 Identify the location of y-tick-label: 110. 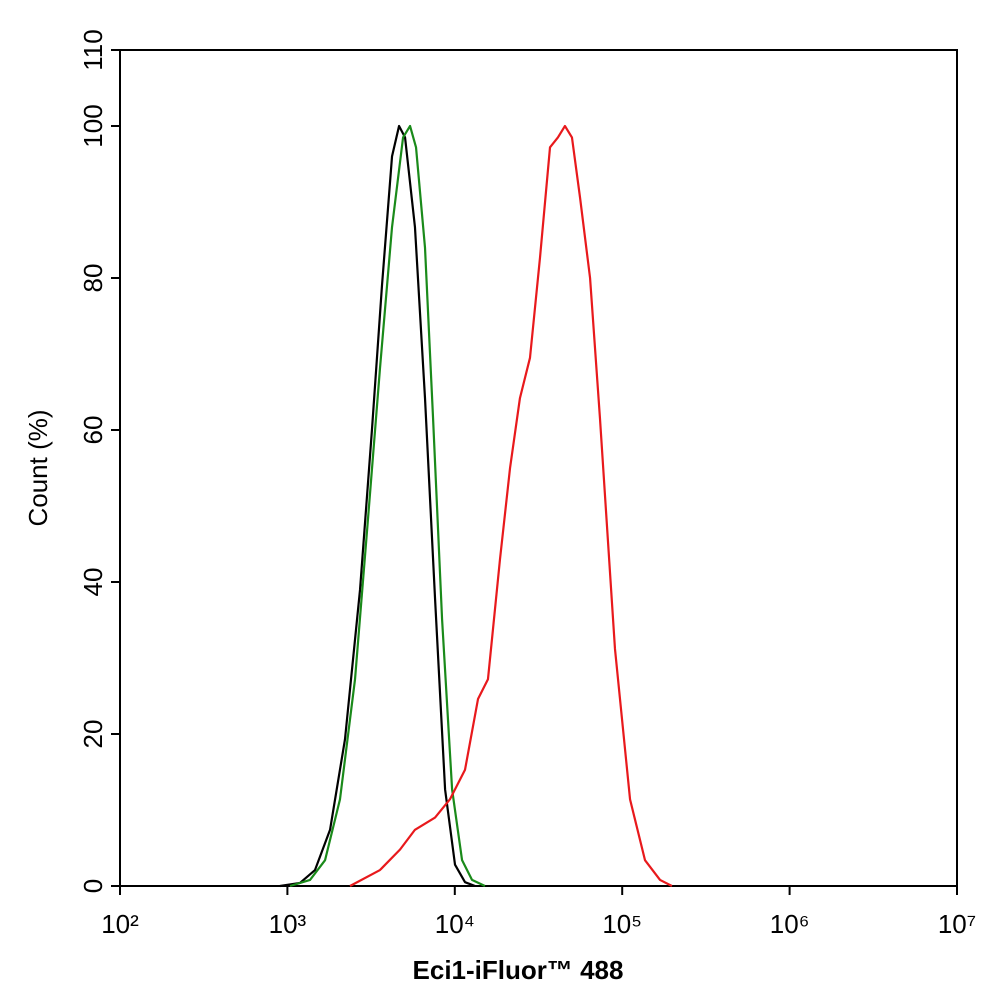
(93, 49).